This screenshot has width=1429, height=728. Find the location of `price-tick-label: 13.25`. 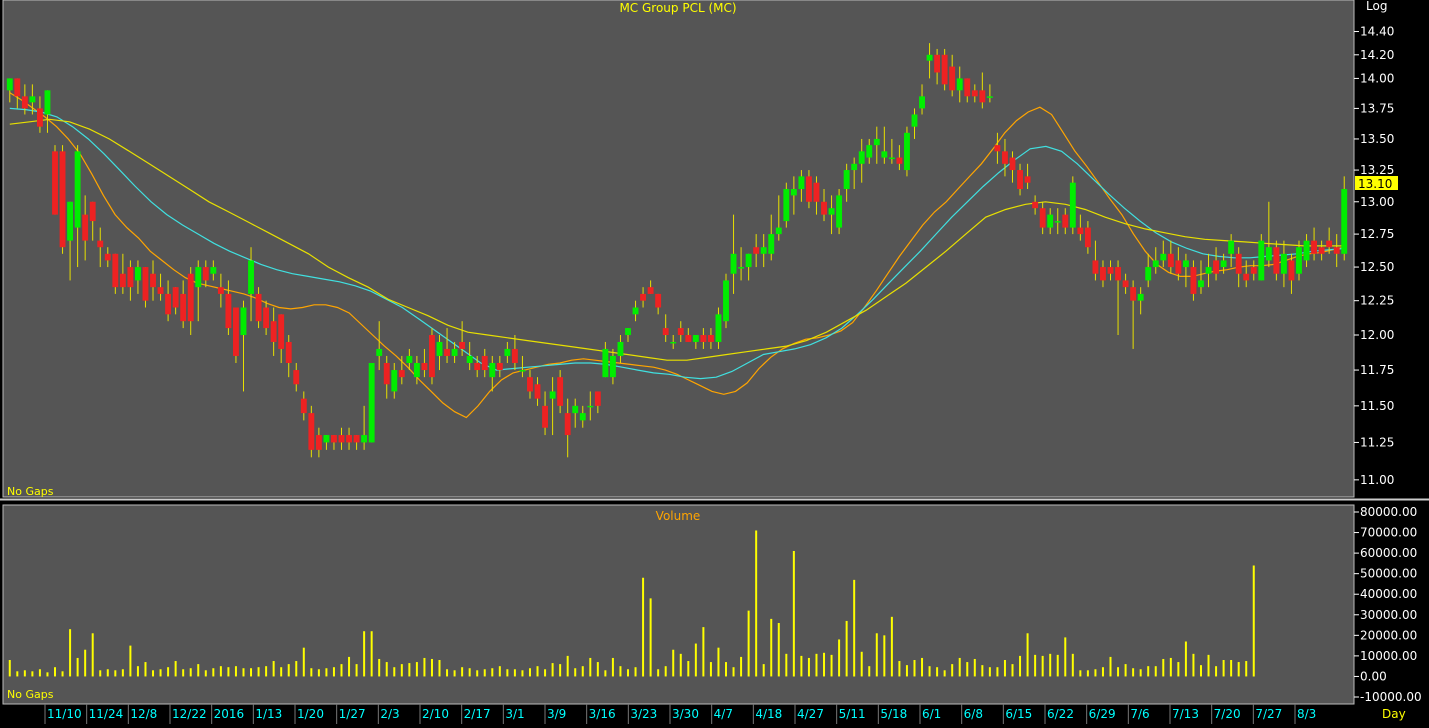

price-tick-label: 13.25 is located at coordinates (1377, 170).